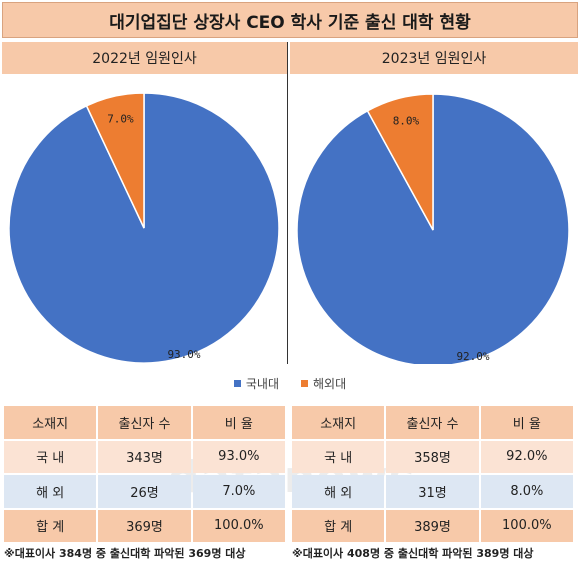  Describe the element at coordinates (183, 354) in the screenshot. I see `pie-label-domestic: 93.0%` at that location.